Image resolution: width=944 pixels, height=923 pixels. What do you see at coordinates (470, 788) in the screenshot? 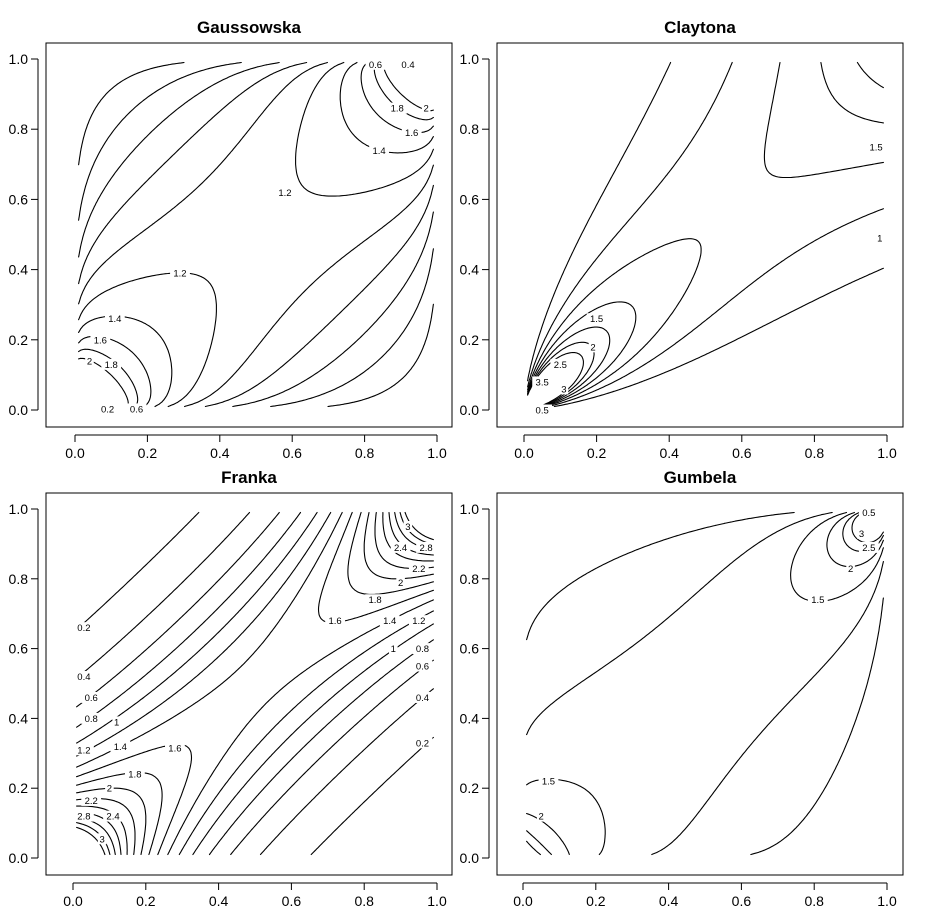
I see `y-tick-label: 0.2` at bounding box center [470, 788].